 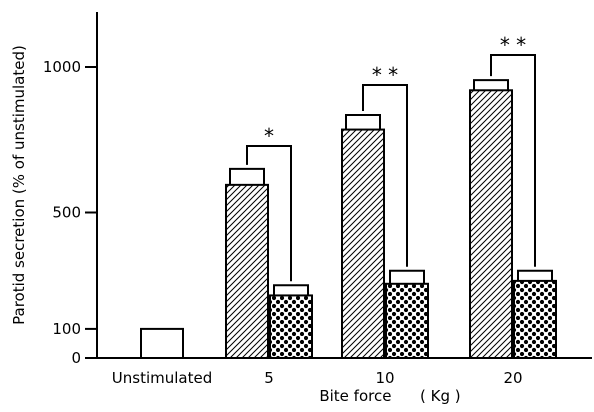 What do you see at coordinates (384, 378) in the screenshot?
I see `x-tick-label-2: 10` at bounding box center [384, 378].